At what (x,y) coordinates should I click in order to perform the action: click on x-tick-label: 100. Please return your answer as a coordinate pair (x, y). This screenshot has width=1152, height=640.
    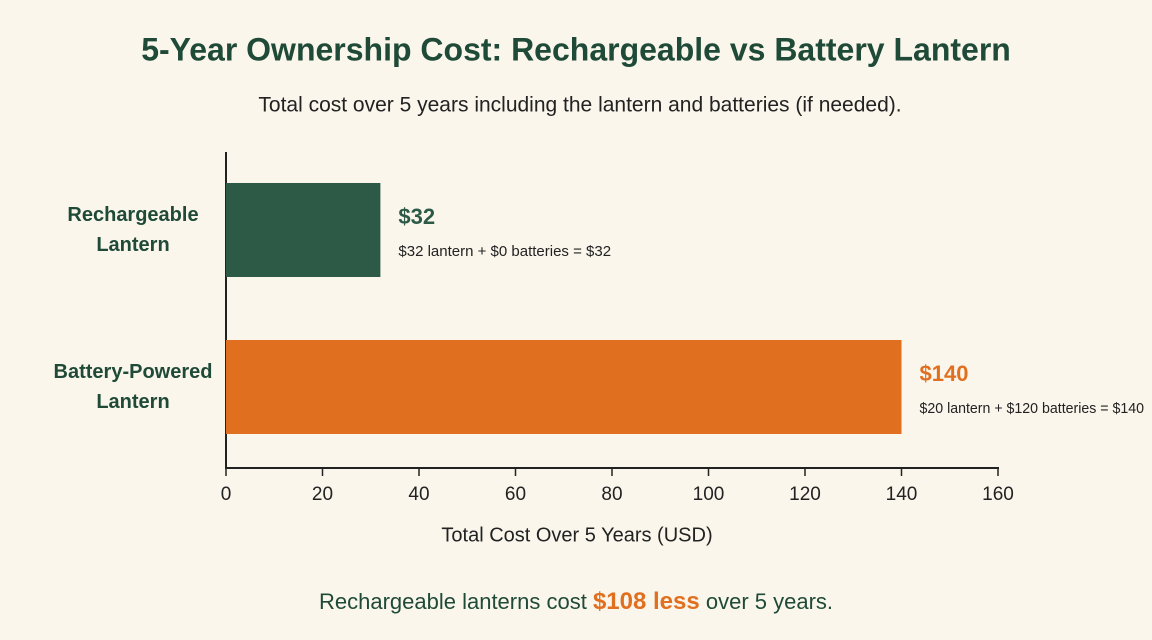
    Looking at the image, I should click on (709, 494).